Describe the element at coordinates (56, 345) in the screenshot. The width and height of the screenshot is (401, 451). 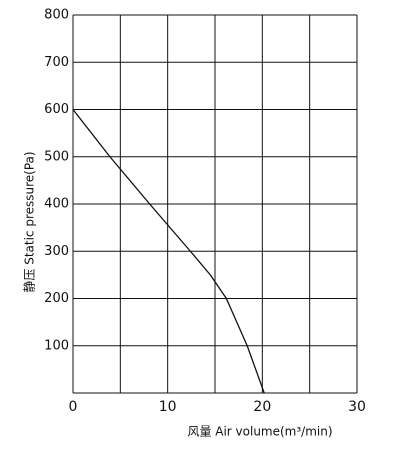
I see `y-tick-label: 100` at that location.